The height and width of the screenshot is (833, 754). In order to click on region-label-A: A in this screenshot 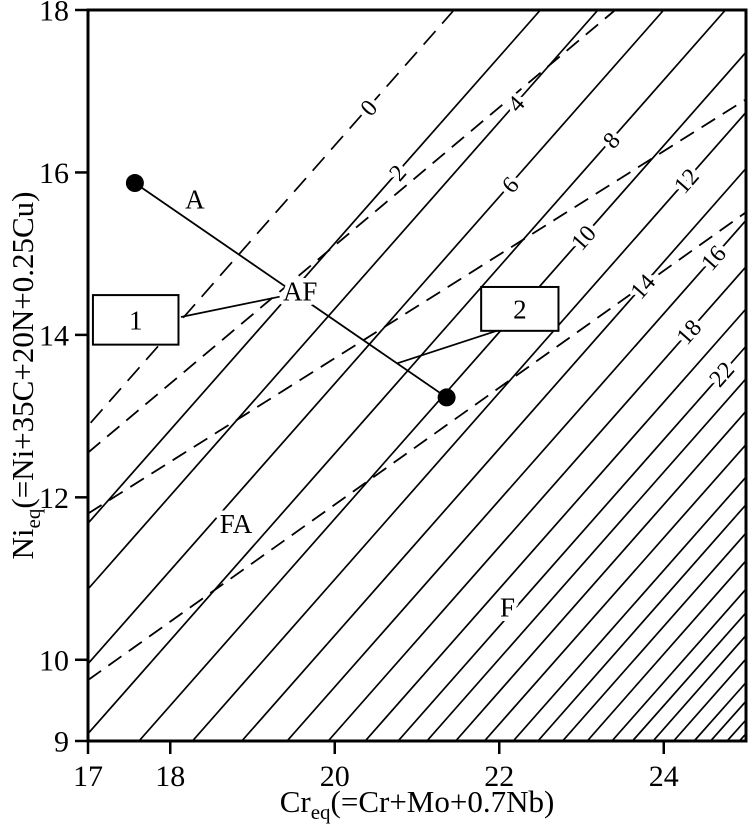, I will do `click(195, 200)`.